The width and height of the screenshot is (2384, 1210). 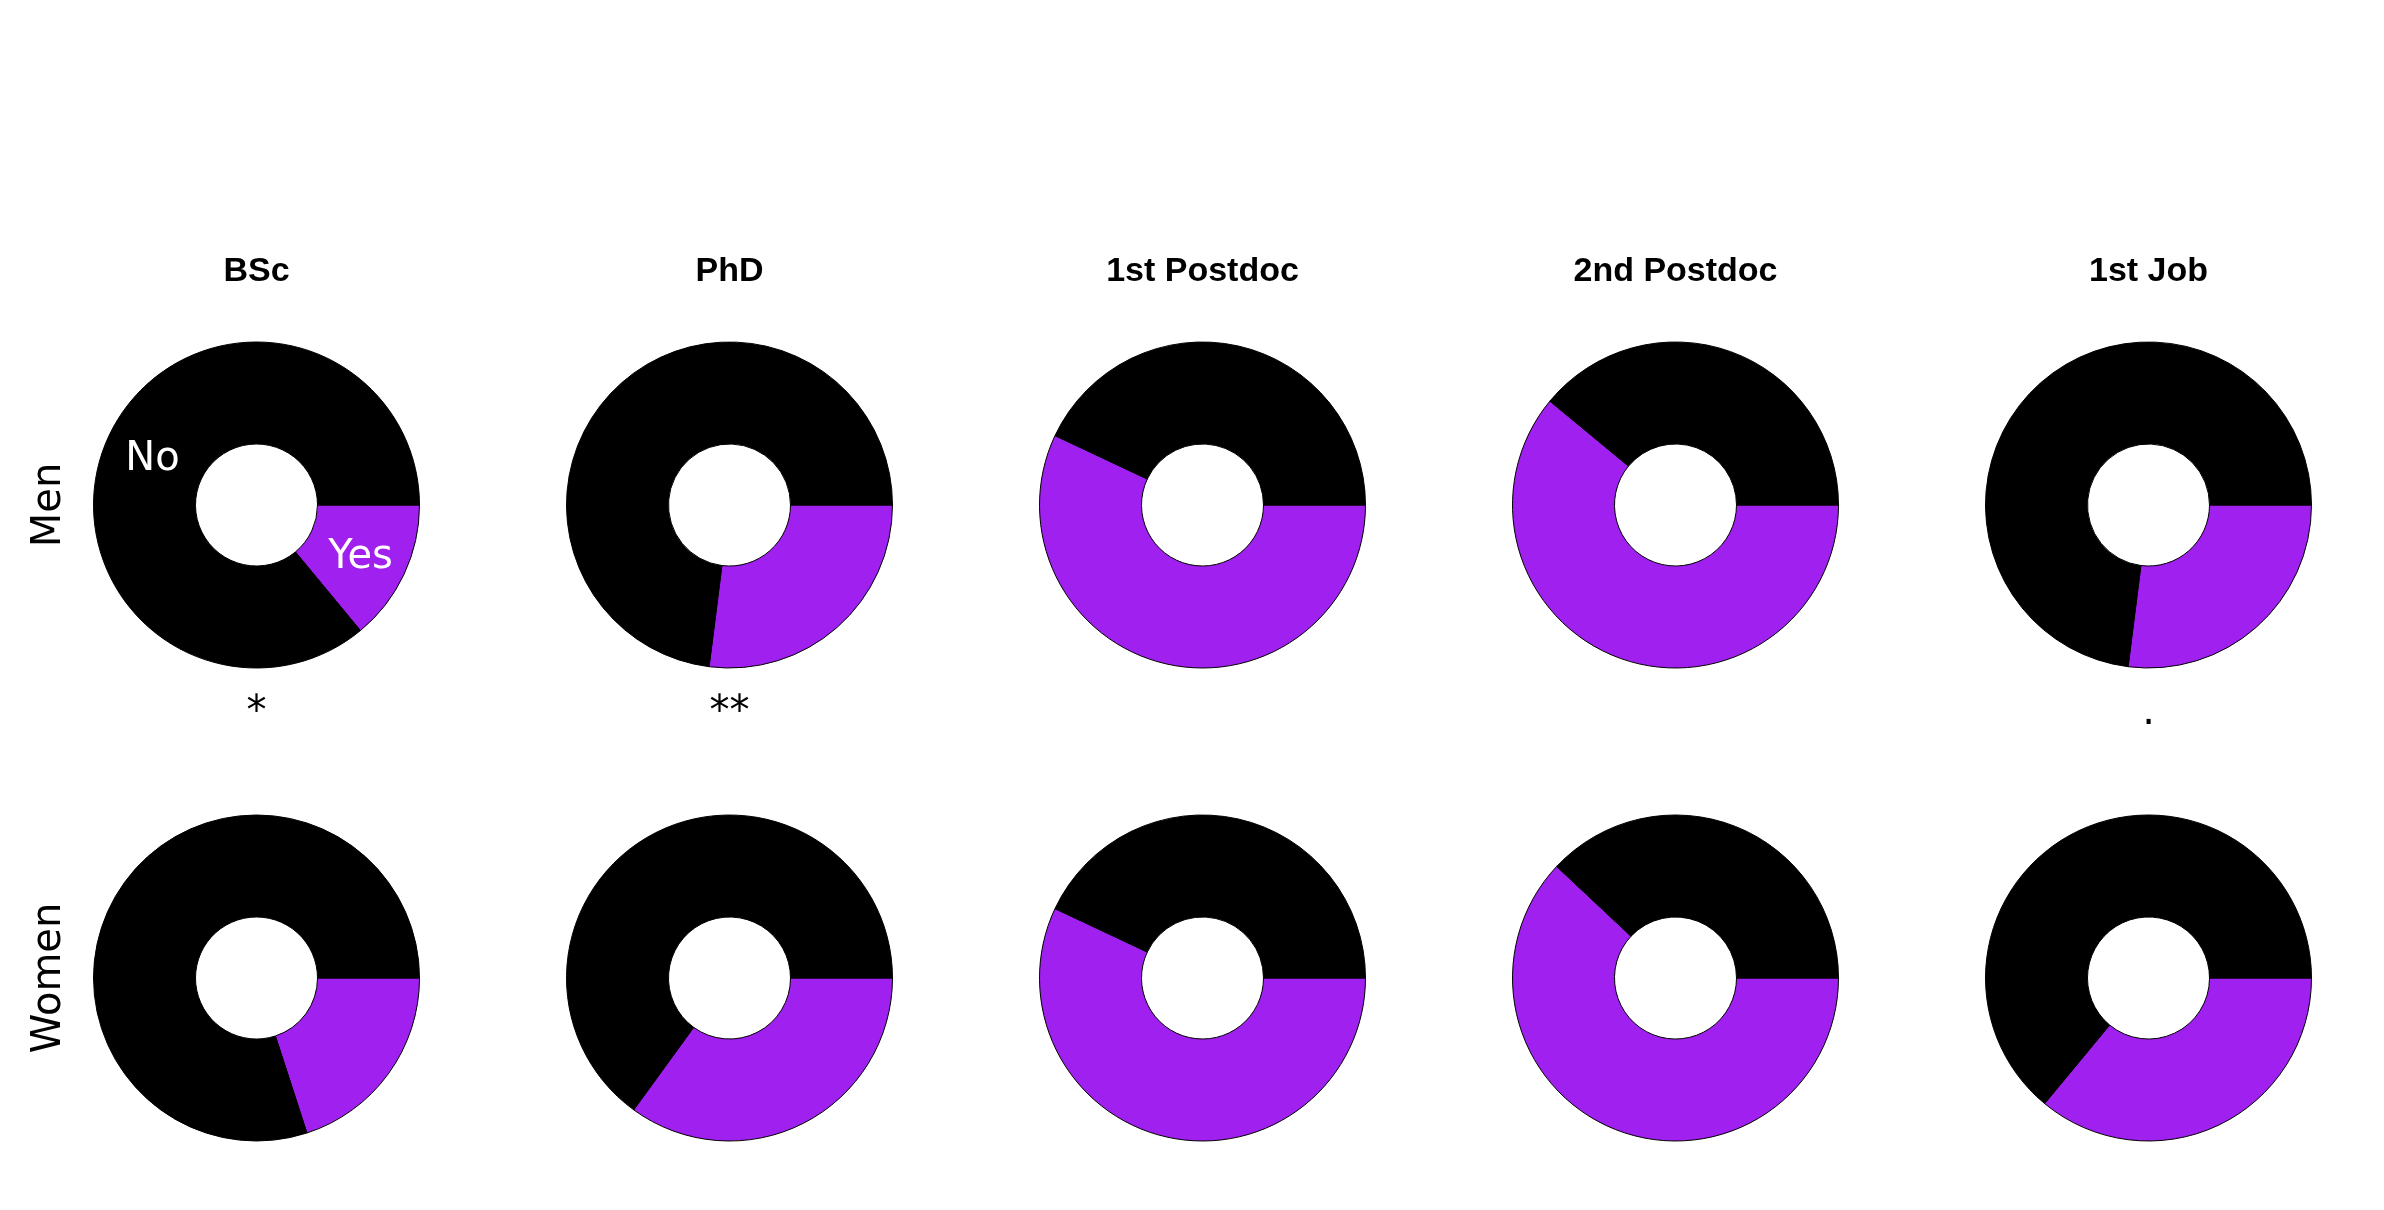 What do you see at coordinates (729, 269) in the screenshot?
I see `chart-title: PhD` at bounding box center [729, 269].